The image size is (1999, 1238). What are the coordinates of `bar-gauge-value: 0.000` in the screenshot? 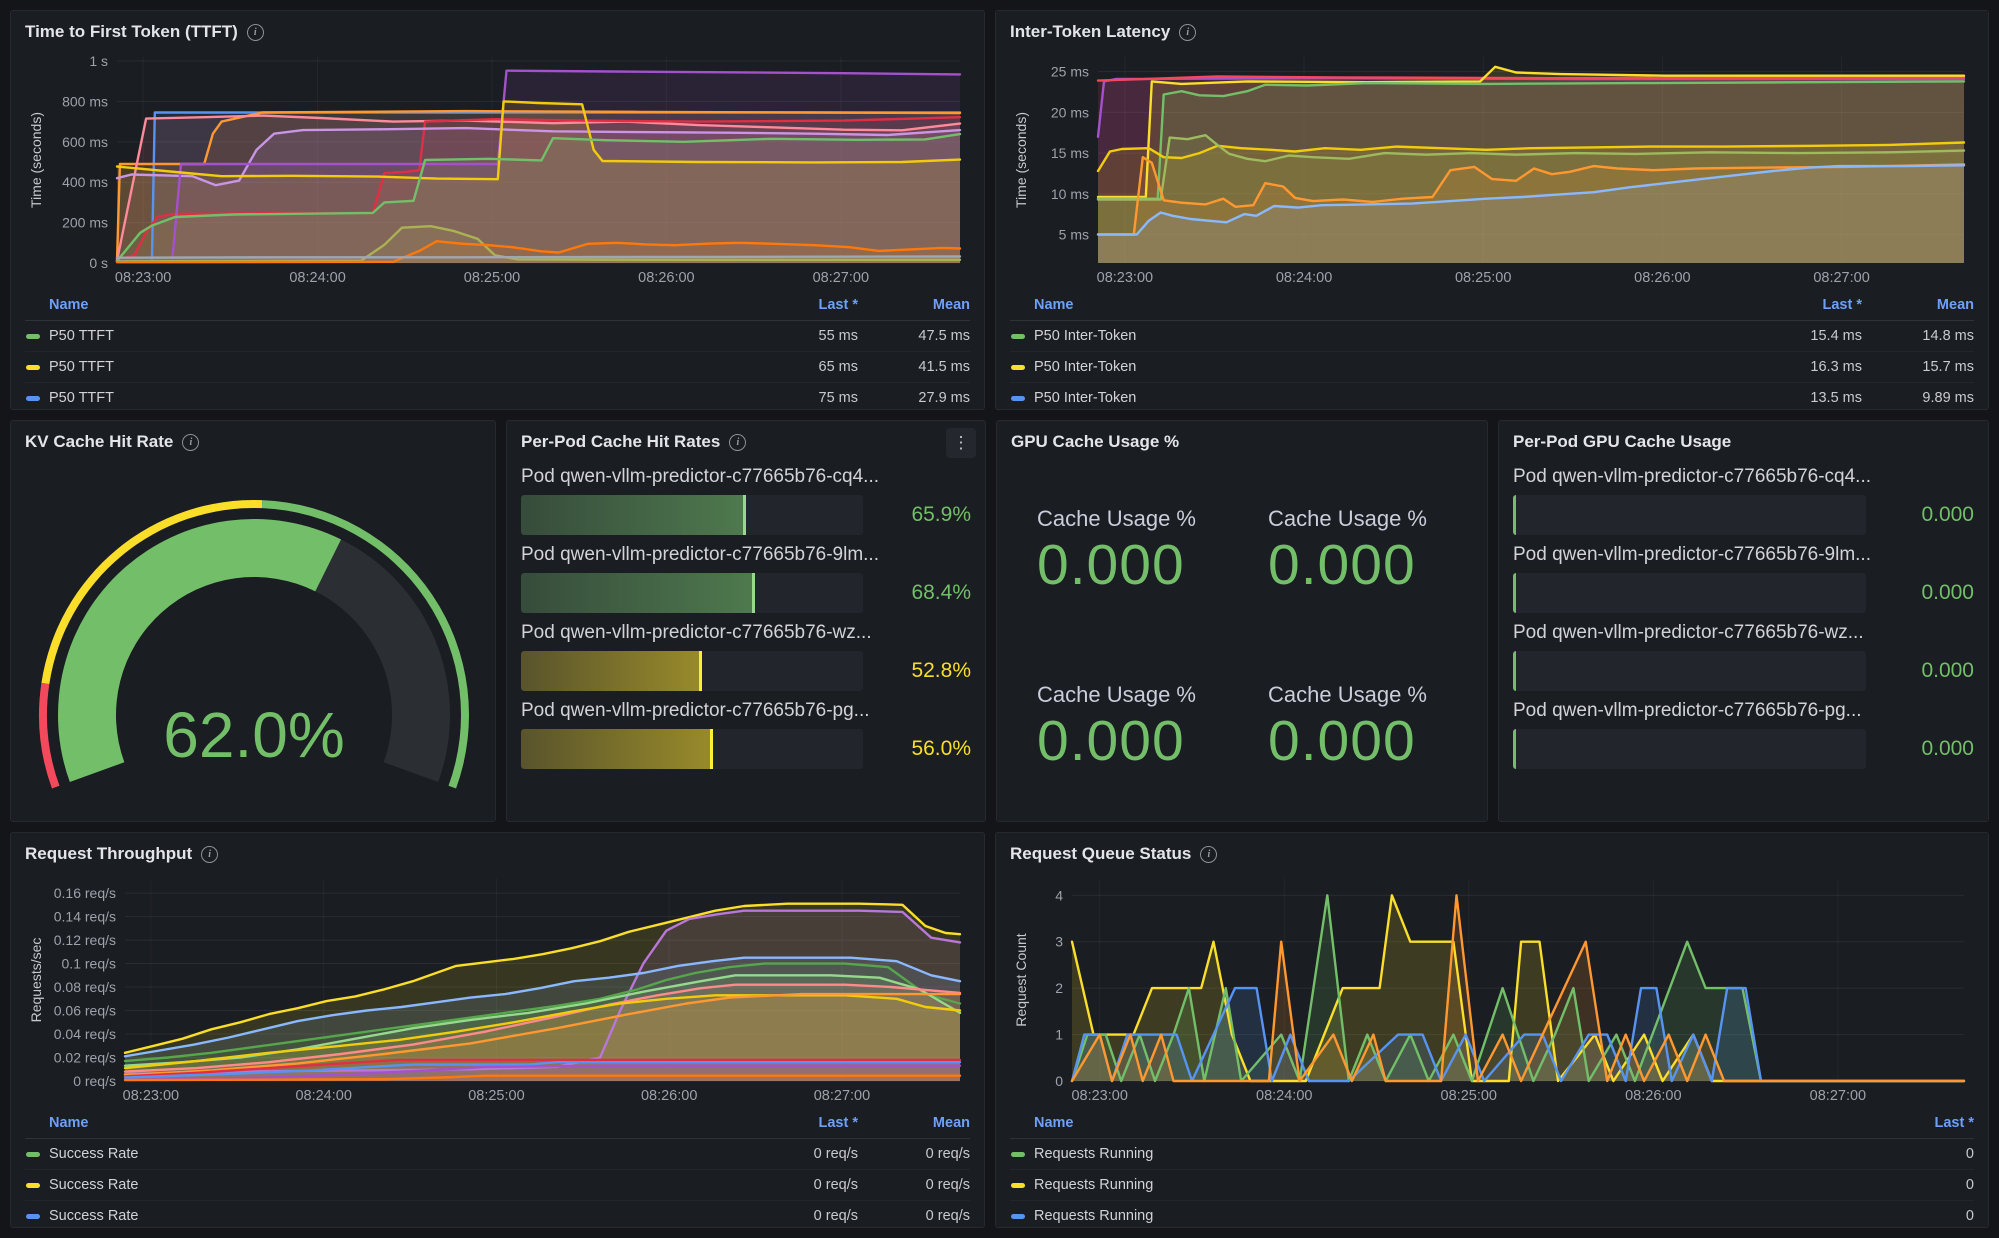 It's located at (1947, 592).